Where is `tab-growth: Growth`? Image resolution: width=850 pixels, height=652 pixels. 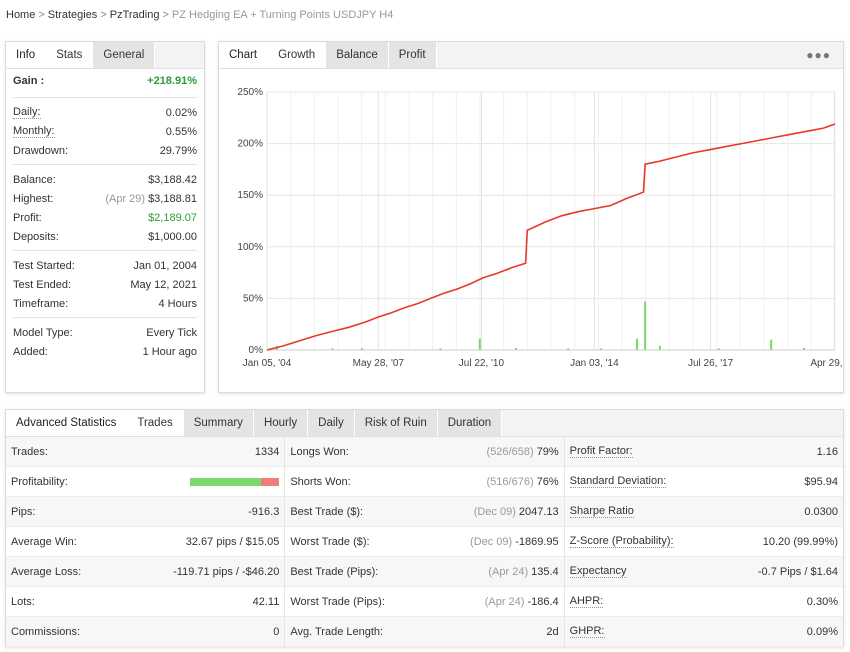 tab-growth: Growth is located at coordinates (297, 55).